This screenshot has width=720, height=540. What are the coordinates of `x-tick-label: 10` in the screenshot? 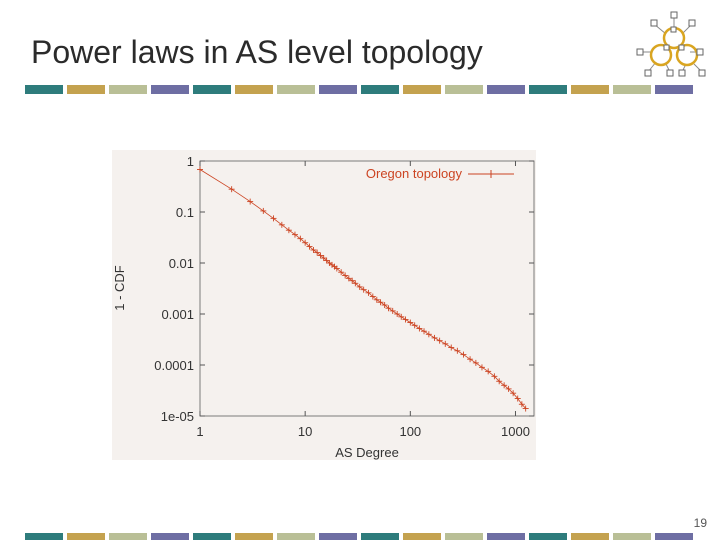 It's located at (305, 431).